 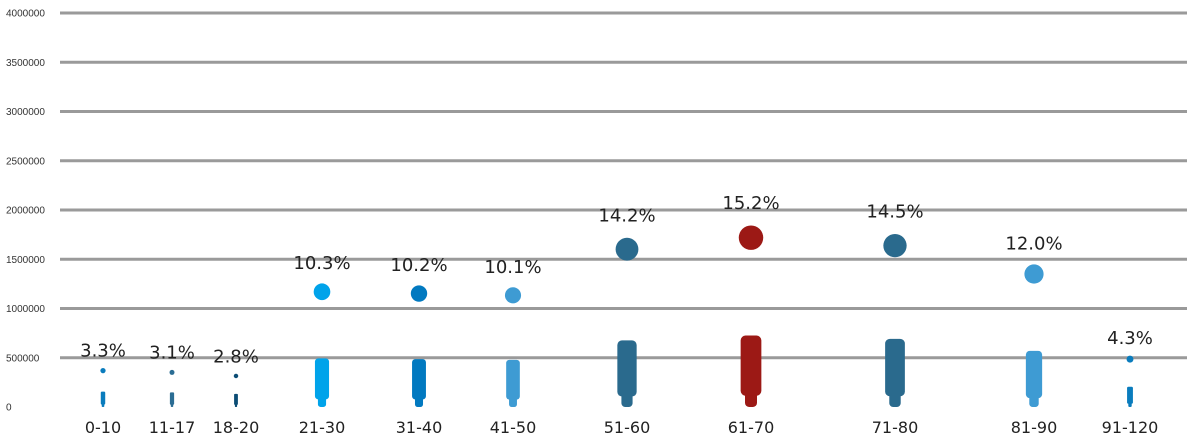 What do you see at coordinates (25, 260) in the screenshot?
I see `y-tick-label: 1500000` at bounding box center [25, 260].